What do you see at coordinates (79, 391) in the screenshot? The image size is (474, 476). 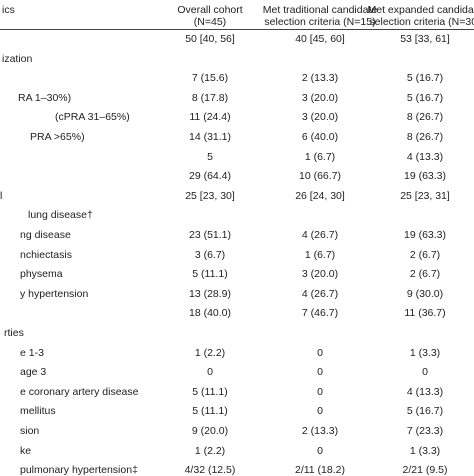 I see `table-cell: e coronary artery disease` at bounding box center [79, 391].